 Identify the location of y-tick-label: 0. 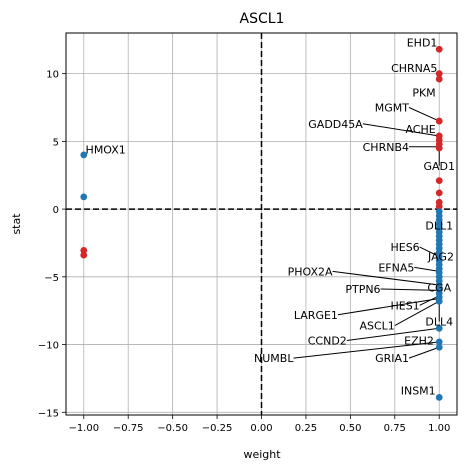
(56, 210).